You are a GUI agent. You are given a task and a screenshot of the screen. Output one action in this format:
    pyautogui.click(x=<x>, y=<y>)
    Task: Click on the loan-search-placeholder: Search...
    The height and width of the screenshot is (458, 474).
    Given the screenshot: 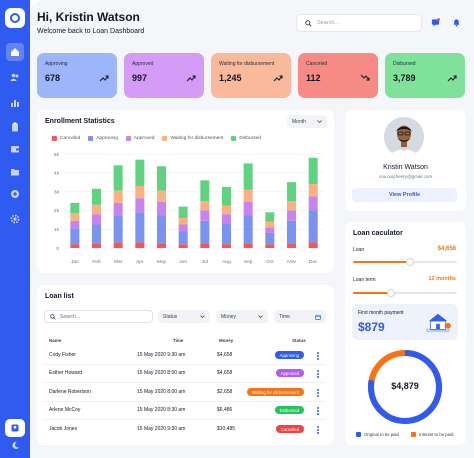 What is the action you would take?
    pyautogui.click(x=70, y=316)
    